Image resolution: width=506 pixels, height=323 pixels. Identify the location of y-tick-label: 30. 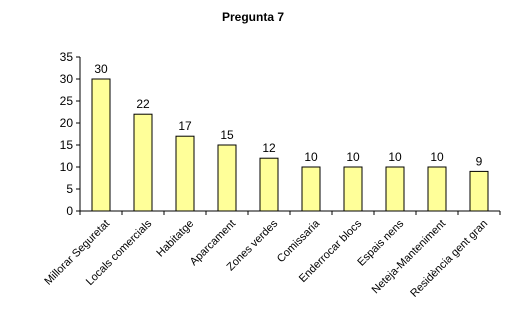
(67, 79).